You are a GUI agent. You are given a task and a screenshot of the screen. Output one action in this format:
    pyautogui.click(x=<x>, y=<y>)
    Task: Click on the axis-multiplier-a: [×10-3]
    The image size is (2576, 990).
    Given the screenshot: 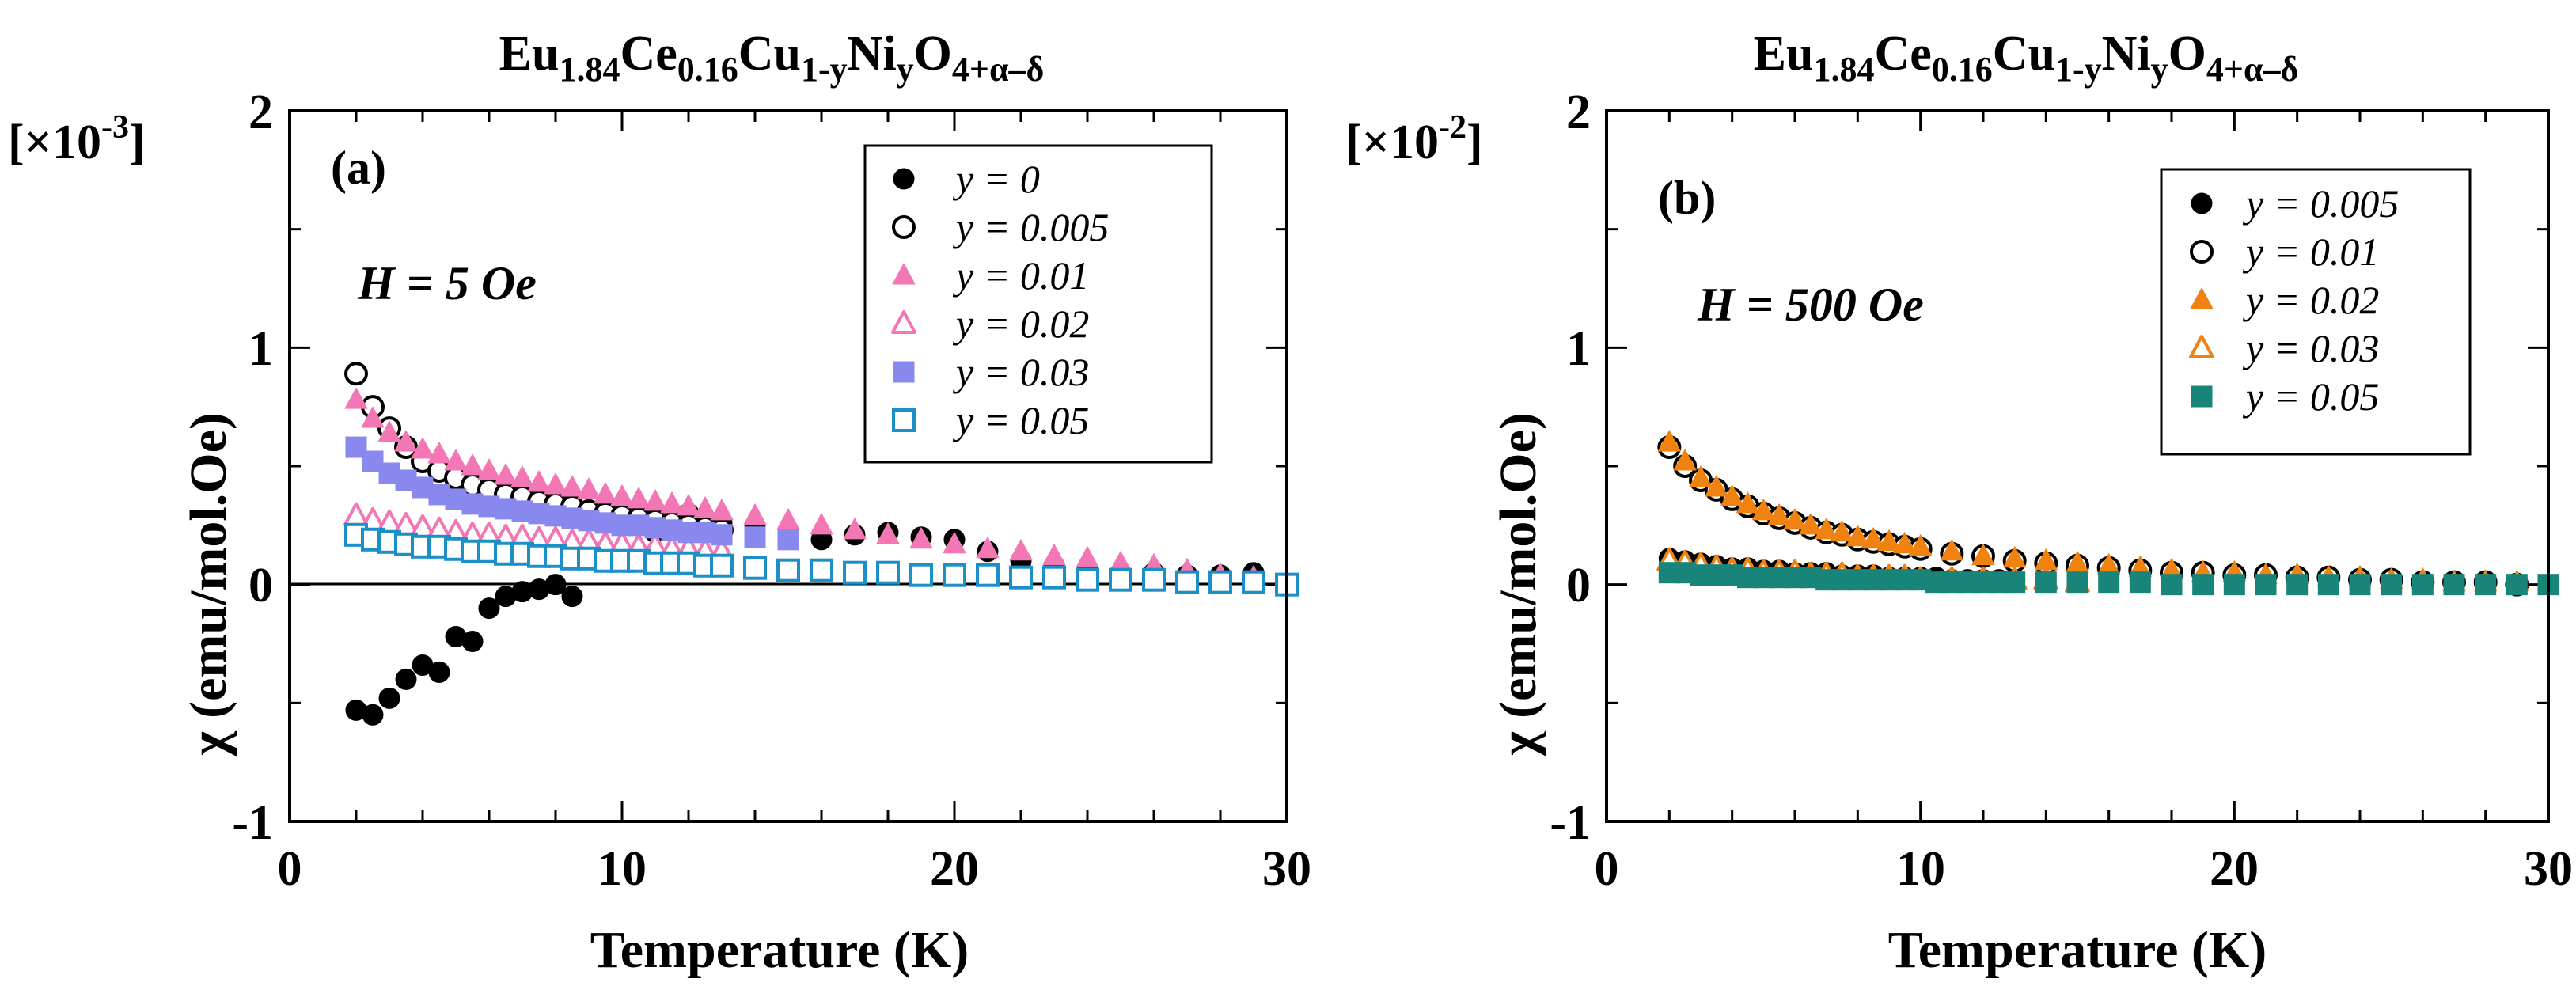 What is the action you would take?
    pyautogui.click(x=77, y=139)
    